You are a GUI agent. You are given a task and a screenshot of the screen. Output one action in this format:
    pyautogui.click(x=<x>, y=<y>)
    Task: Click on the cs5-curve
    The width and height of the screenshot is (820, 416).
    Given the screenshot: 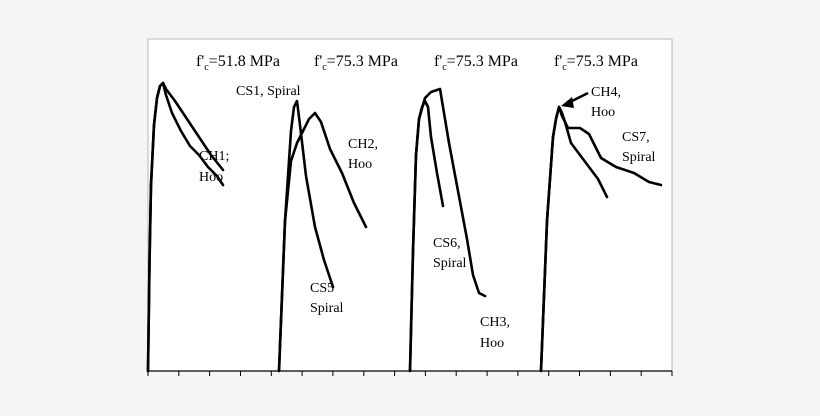 What is the action you would take?
    pyautogui.click(x=306, y=236)
    